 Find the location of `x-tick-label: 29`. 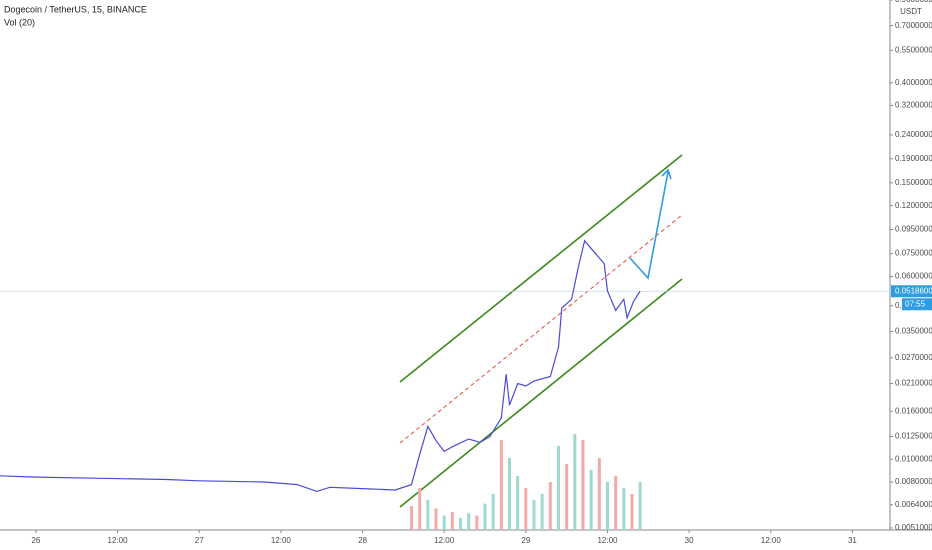

x-tick-label: 29 is located at coordinates (525, 540).